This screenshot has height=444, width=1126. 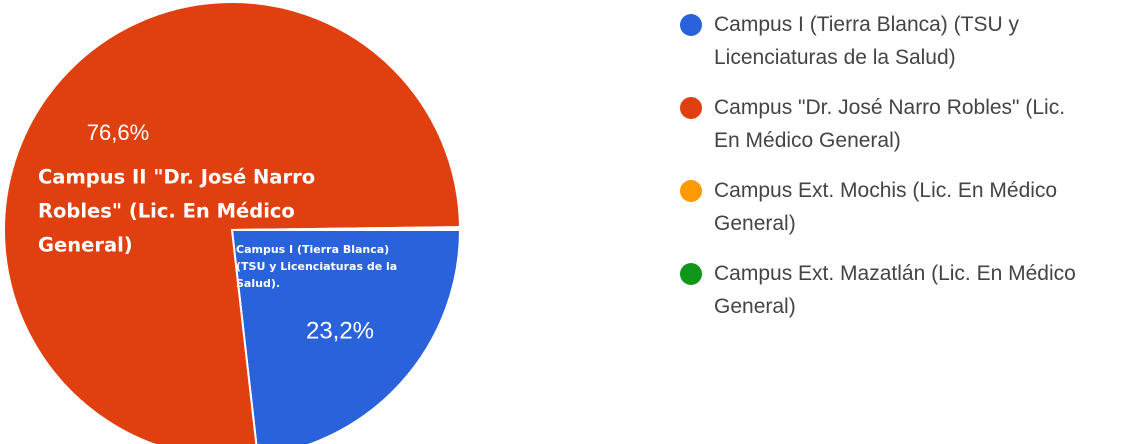 I want to click on slice-label: Campus I (Tierra Blanca), so click(x=312, y=249).